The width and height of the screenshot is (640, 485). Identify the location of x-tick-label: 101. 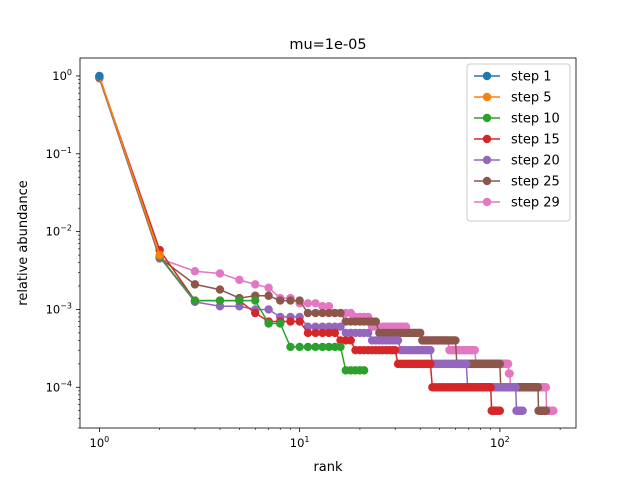
(300, 442).